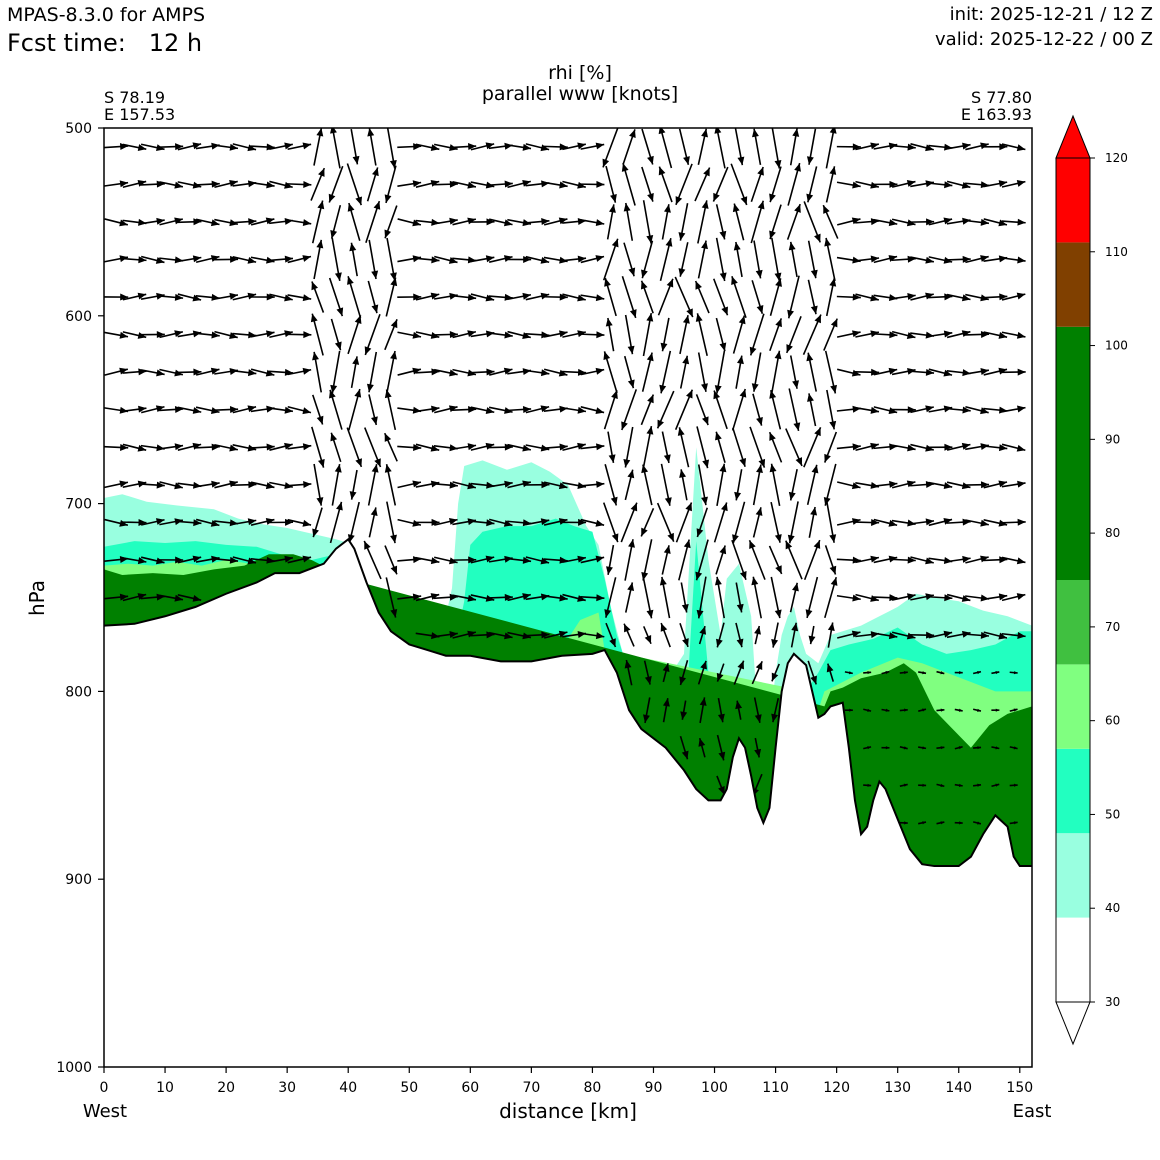 This screenshot has height=1160, width=1160. I want to click on x-left-label: West, so click(105, 1111).